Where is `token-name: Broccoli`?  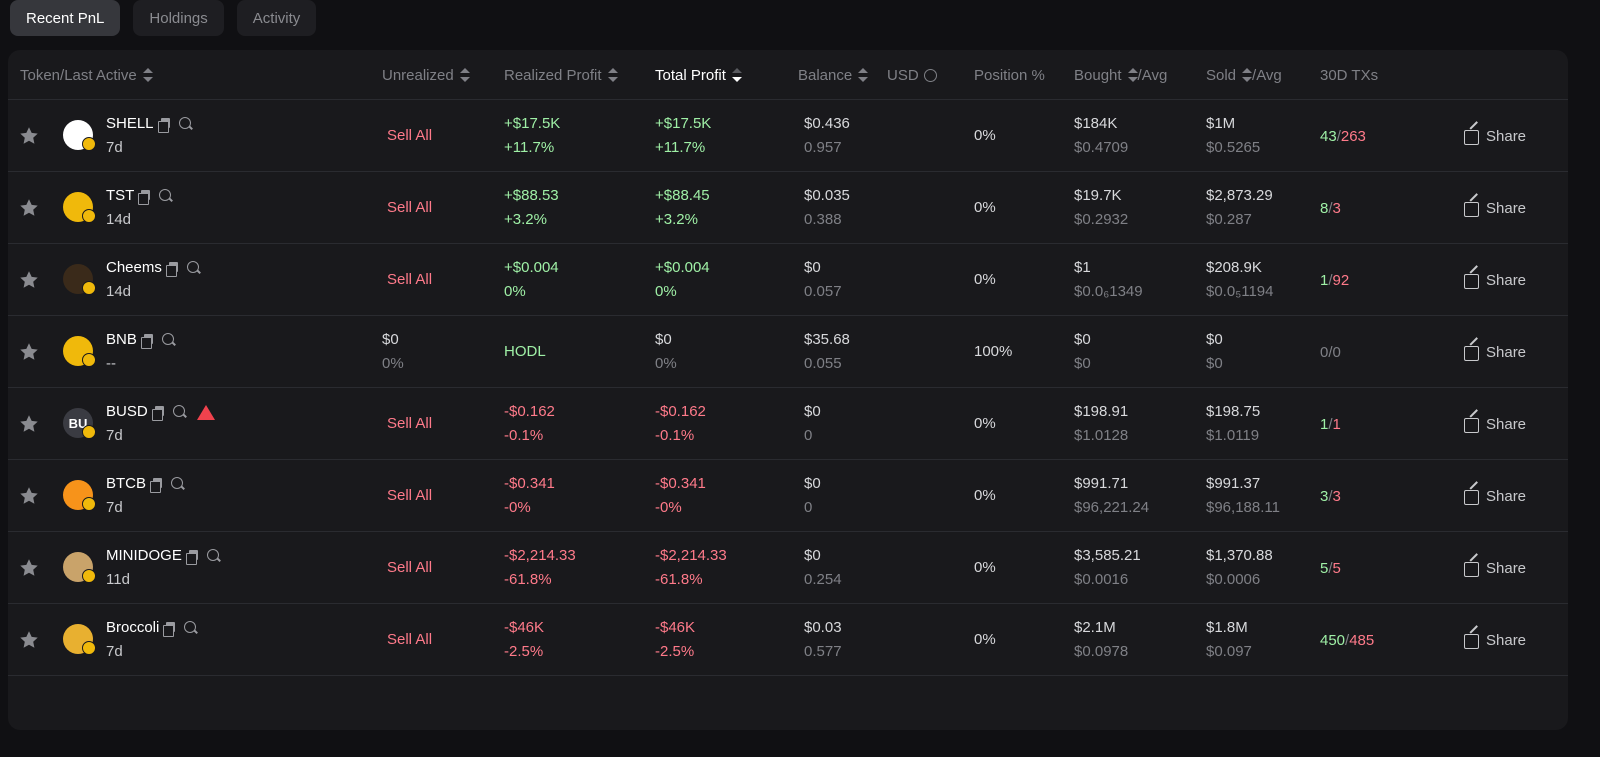 token-name: Broccoli is located at coordinates (133, 627).